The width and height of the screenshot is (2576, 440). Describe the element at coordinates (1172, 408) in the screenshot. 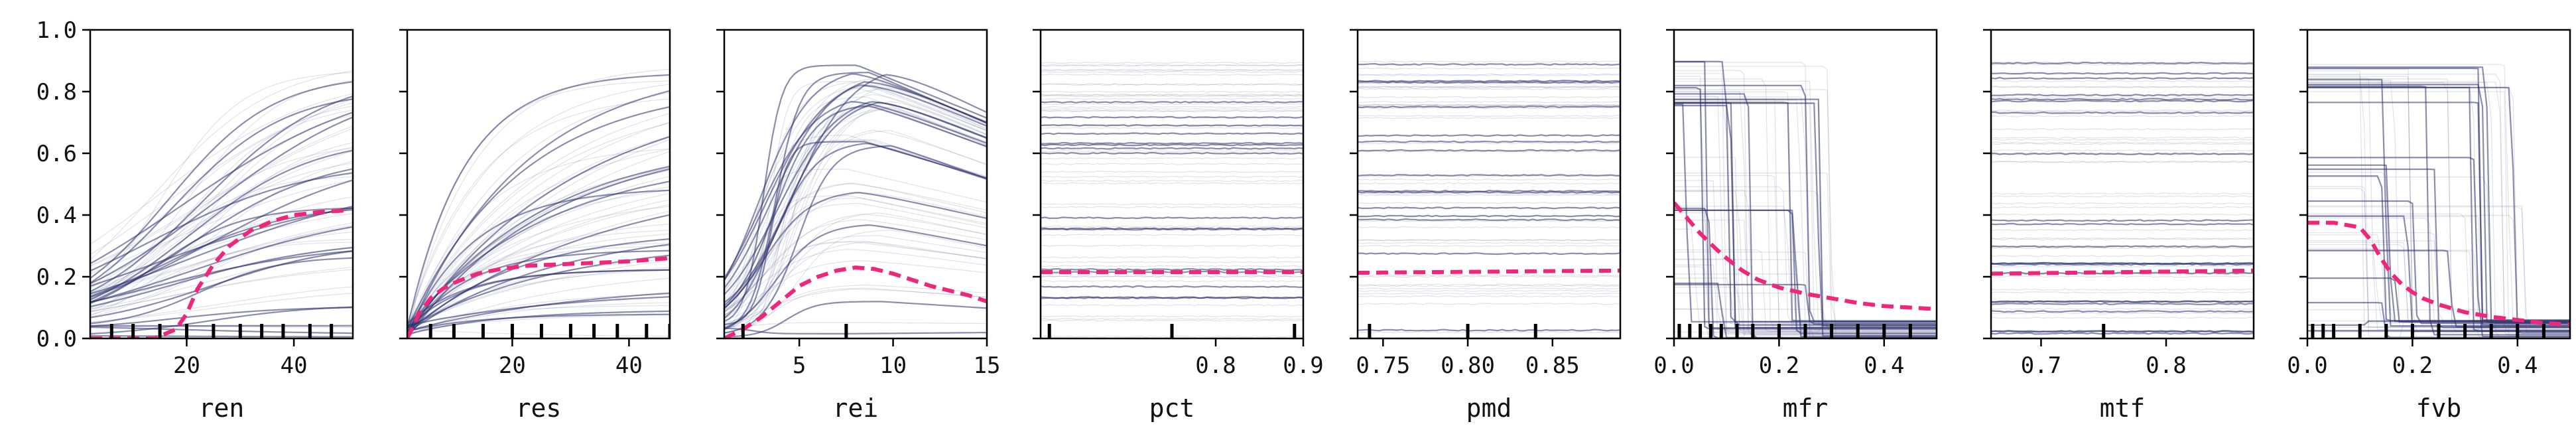

I see `x-axis-label: pct` at that location.